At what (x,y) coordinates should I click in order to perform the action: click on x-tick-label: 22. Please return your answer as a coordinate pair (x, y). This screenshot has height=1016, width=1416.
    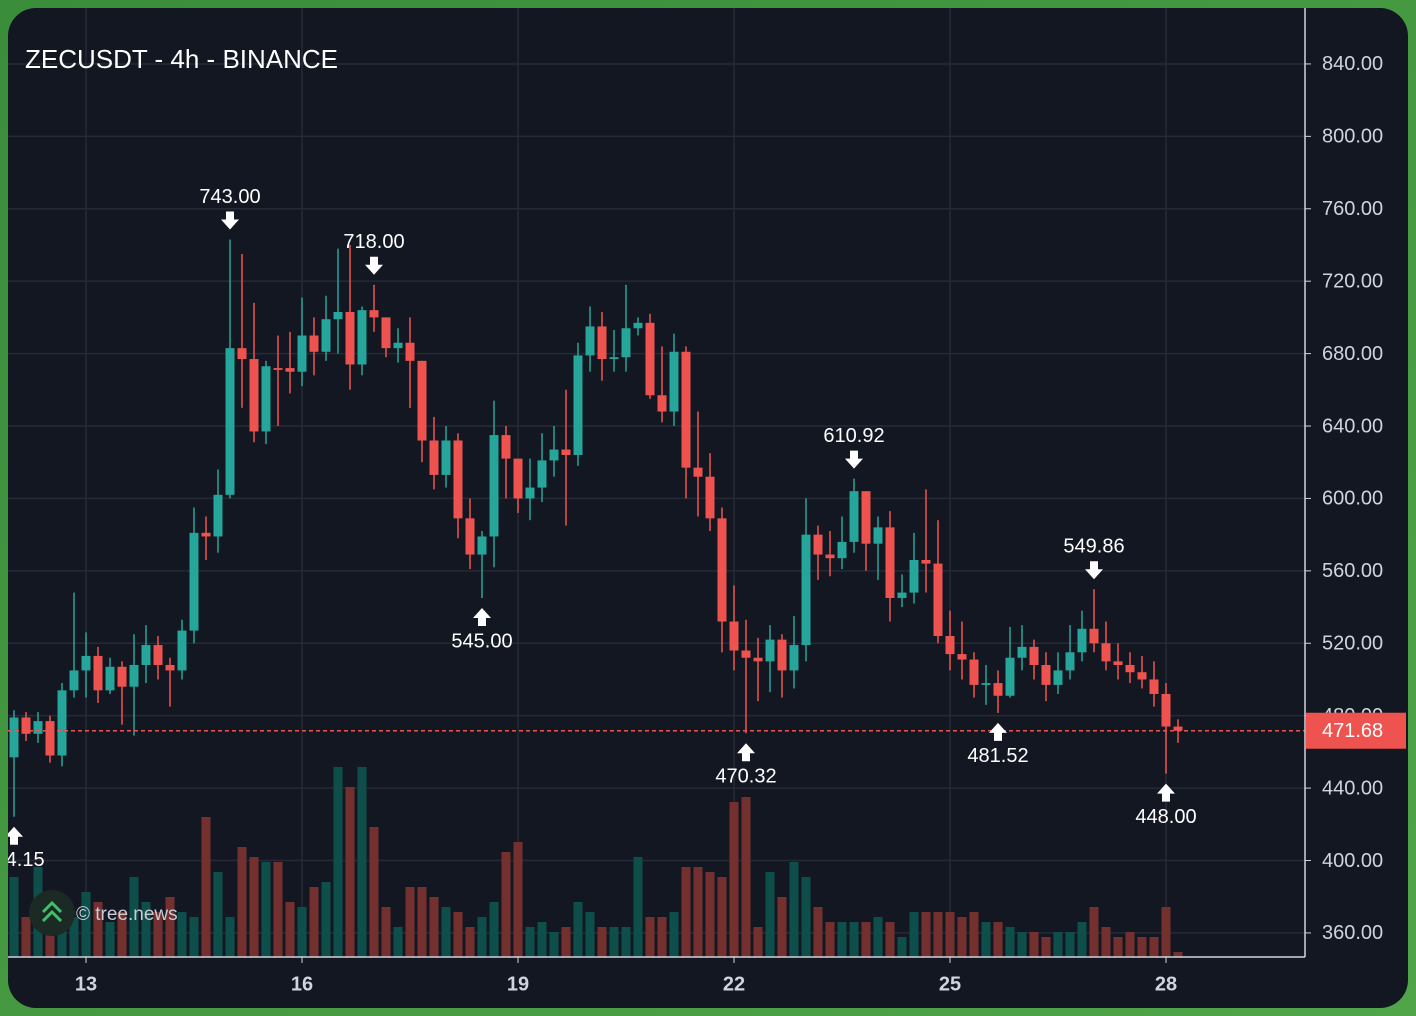
    Looking at the image, I should click on (734, 984).